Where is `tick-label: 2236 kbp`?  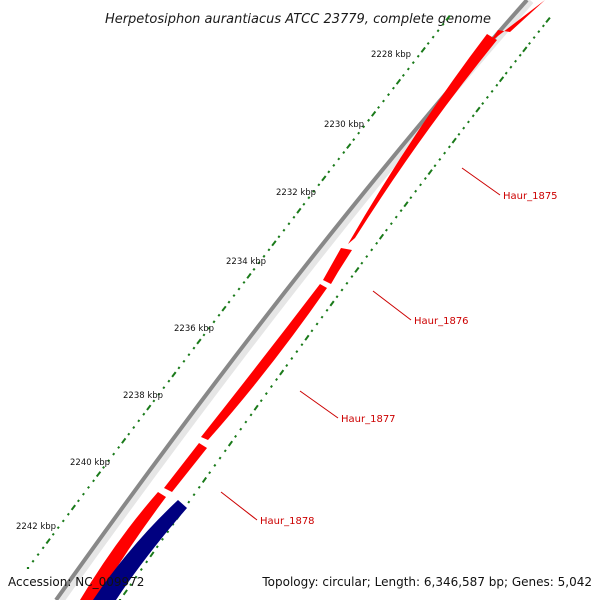
tick-label: 2236 kbp is located at coordinates (194, 329).